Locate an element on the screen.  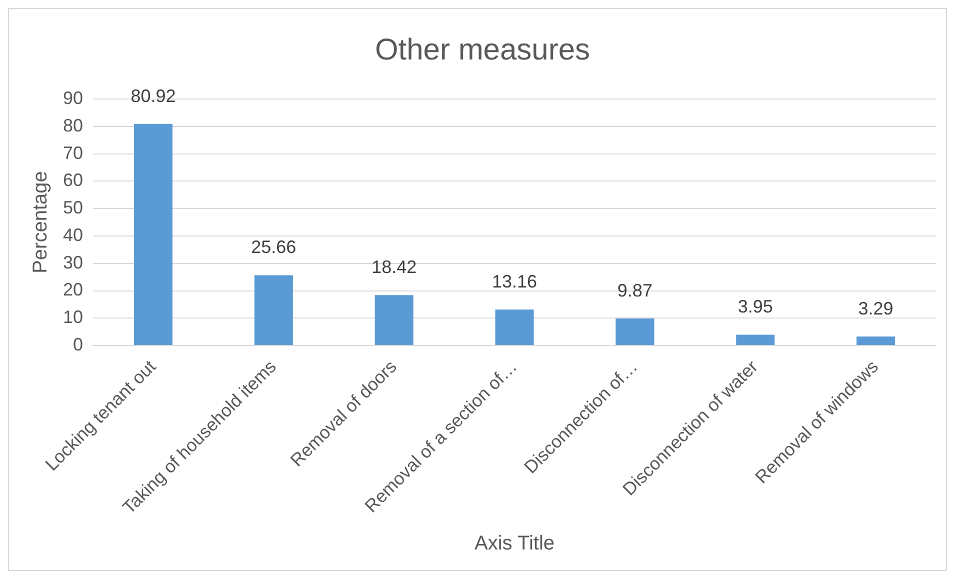
x-axis-title: Axis Title is located at coordinates (514, 543).